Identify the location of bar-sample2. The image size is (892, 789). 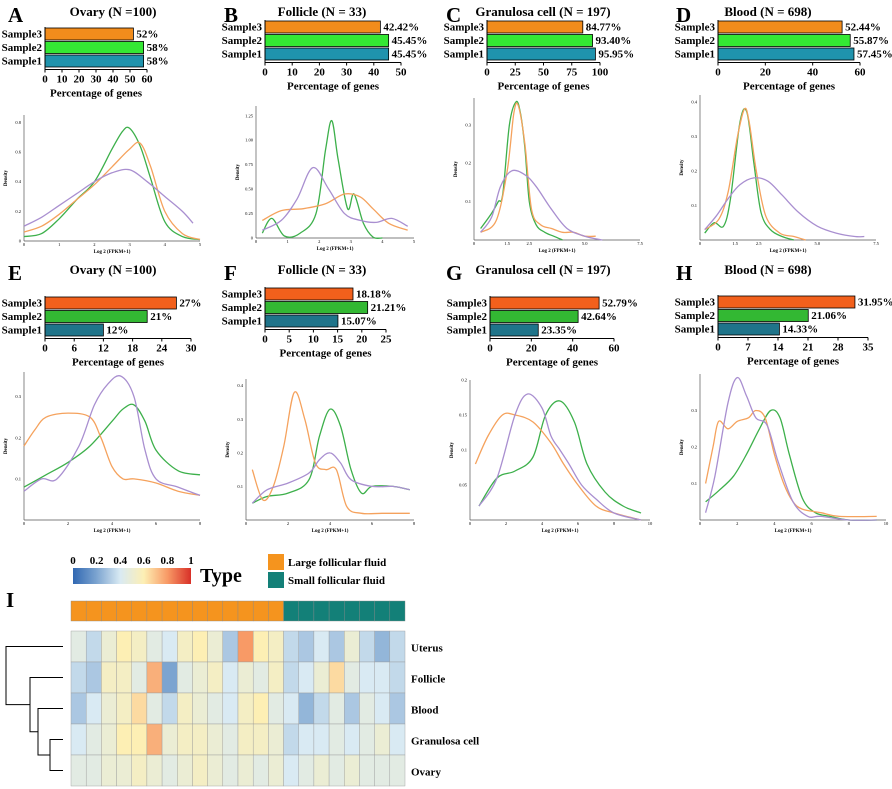
(534, 316).